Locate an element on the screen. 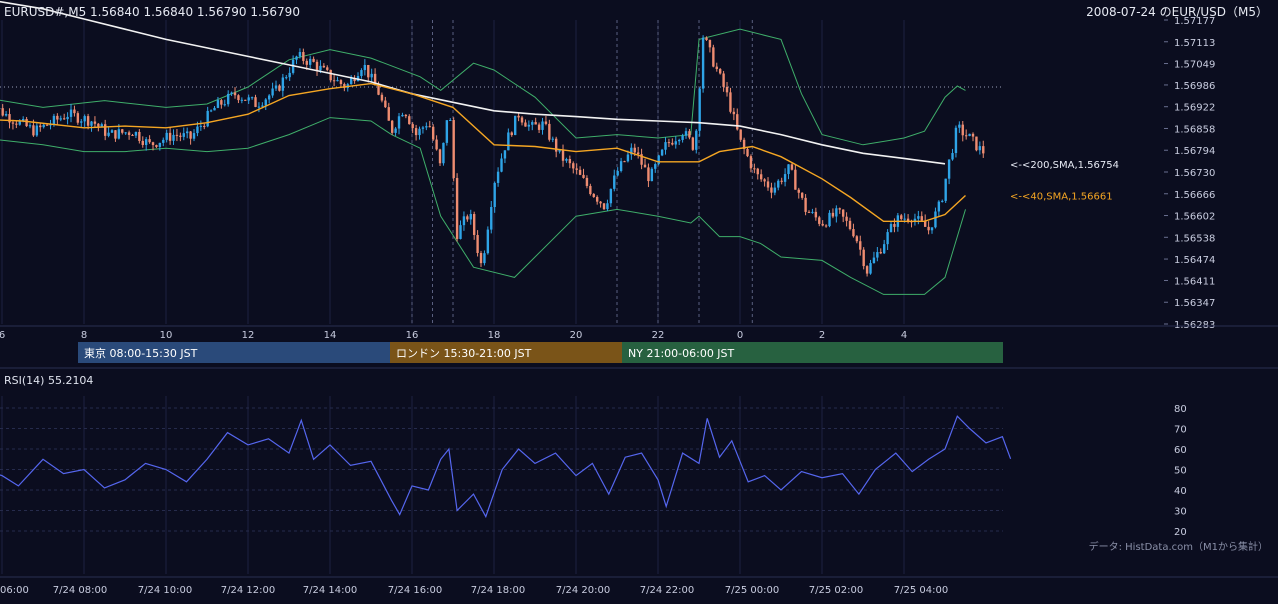  time-tick-label: 7/24 14:00 is located at coordinates (330, 590).